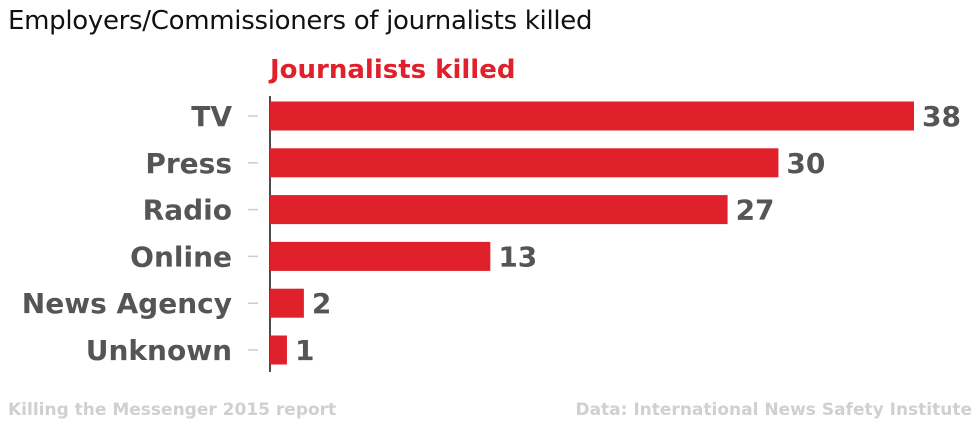  Describe the element at coordinates (181, 256) in the screenshot. I see `category-label: Online` at that location.